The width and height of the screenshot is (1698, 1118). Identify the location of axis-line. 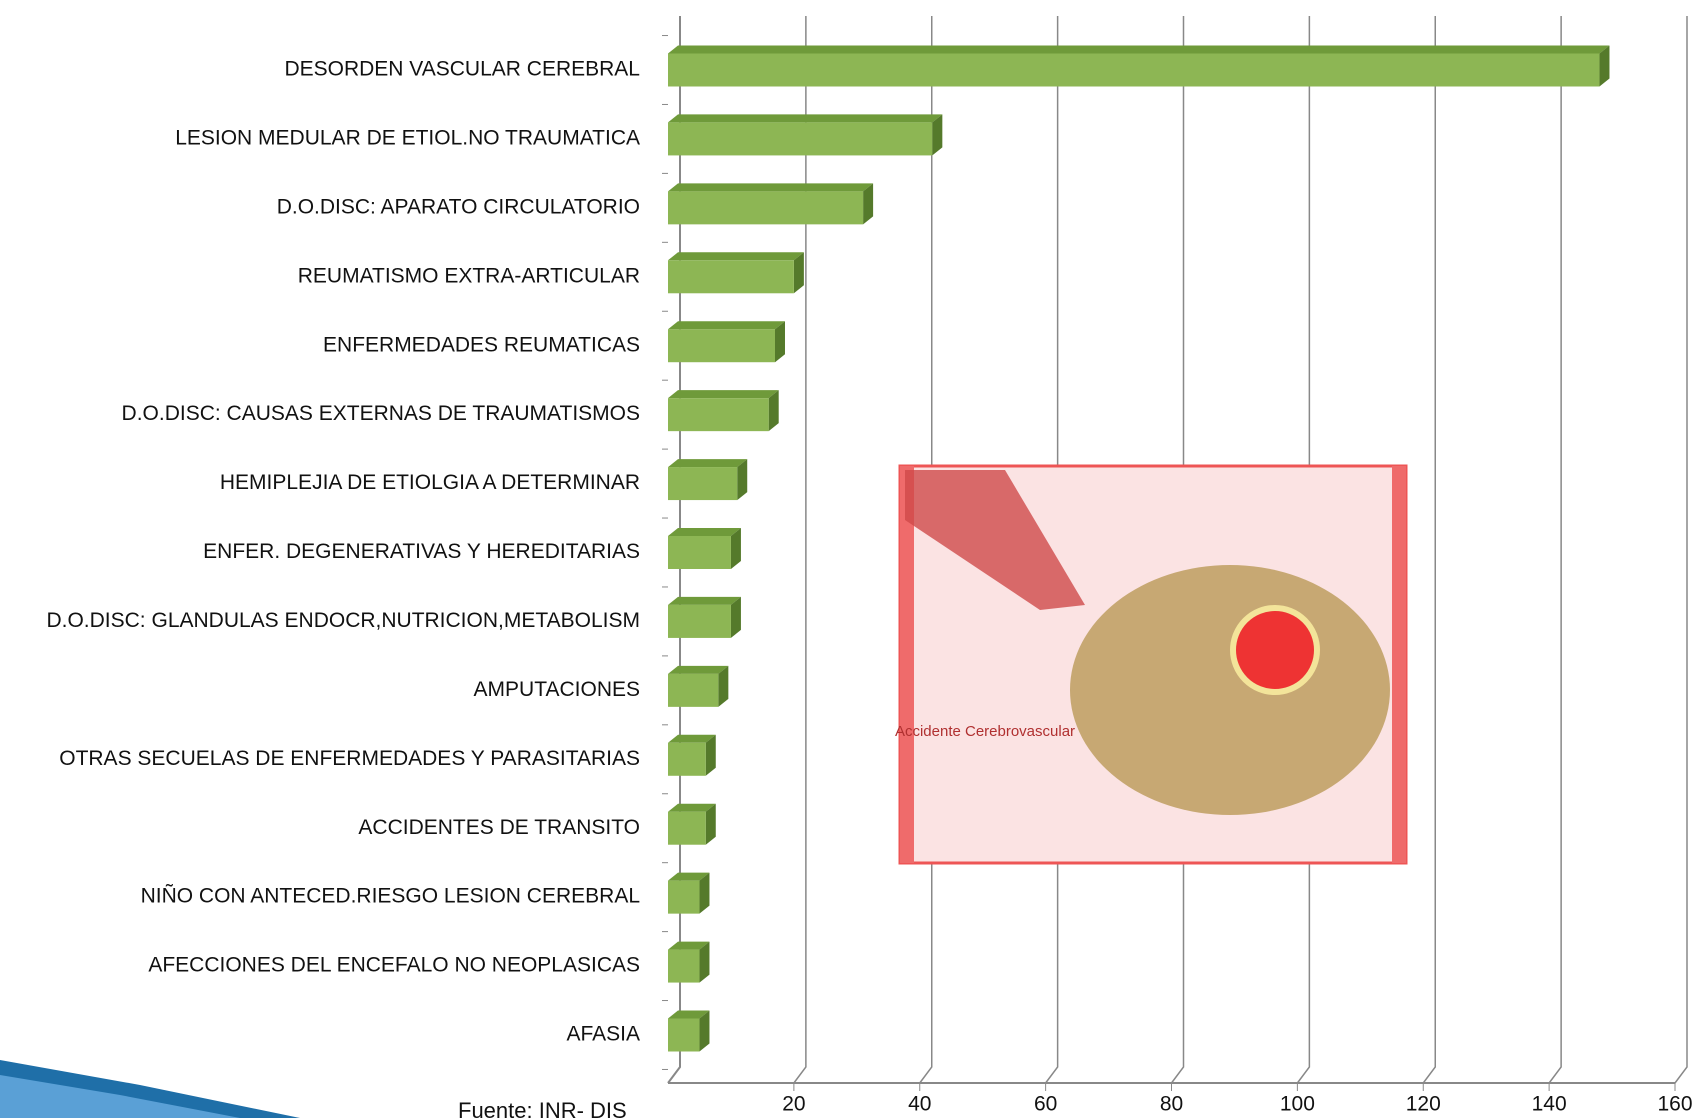
(674, 550).